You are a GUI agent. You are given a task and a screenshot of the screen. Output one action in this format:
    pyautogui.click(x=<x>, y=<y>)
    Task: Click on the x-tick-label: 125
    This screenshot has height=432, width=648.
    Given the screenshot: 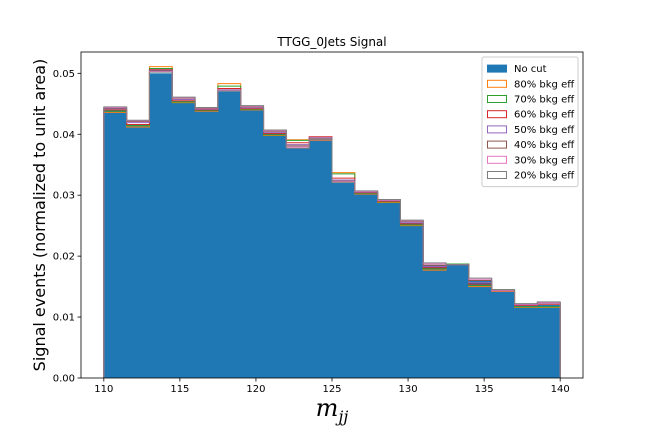 What is the action you would take?
    pyautogui.click(x=331, y=389)
    